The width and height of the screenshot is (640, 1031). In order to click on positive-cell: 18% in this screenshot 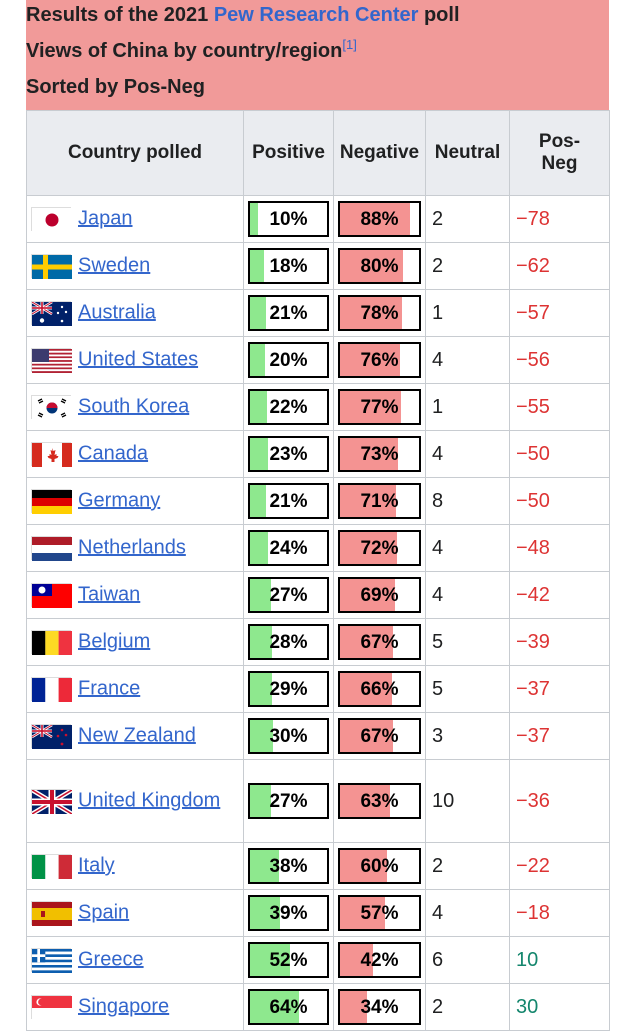, I will do `click(288, 266)`.